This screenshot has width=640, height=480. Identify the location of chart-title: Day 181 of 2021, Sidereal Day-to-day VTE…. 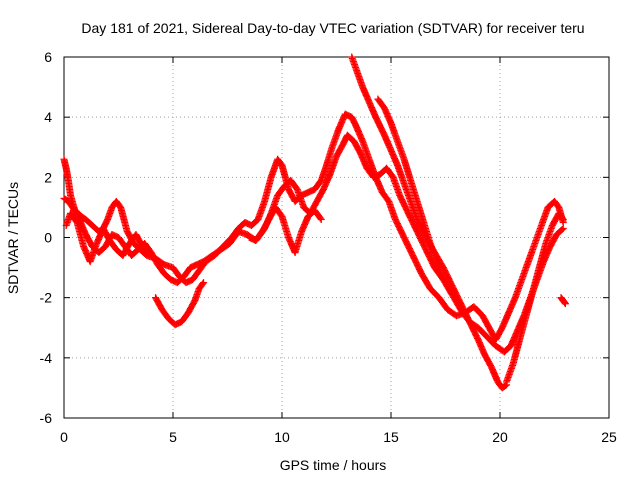
(332, 28).